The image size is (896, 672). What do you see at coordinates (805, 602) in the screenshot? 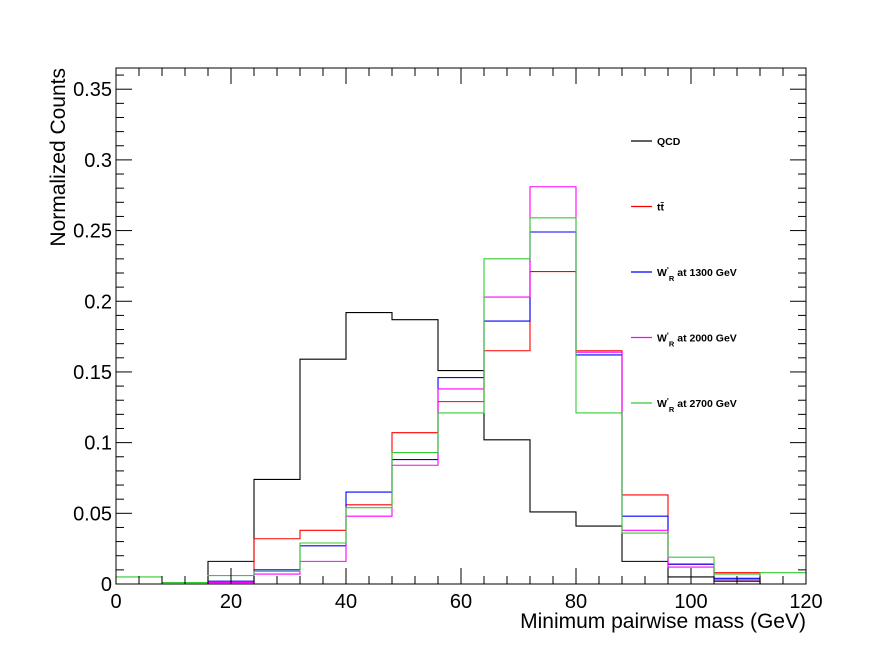
I see `x-tick-label: 120` at bounding box center [805, 602].